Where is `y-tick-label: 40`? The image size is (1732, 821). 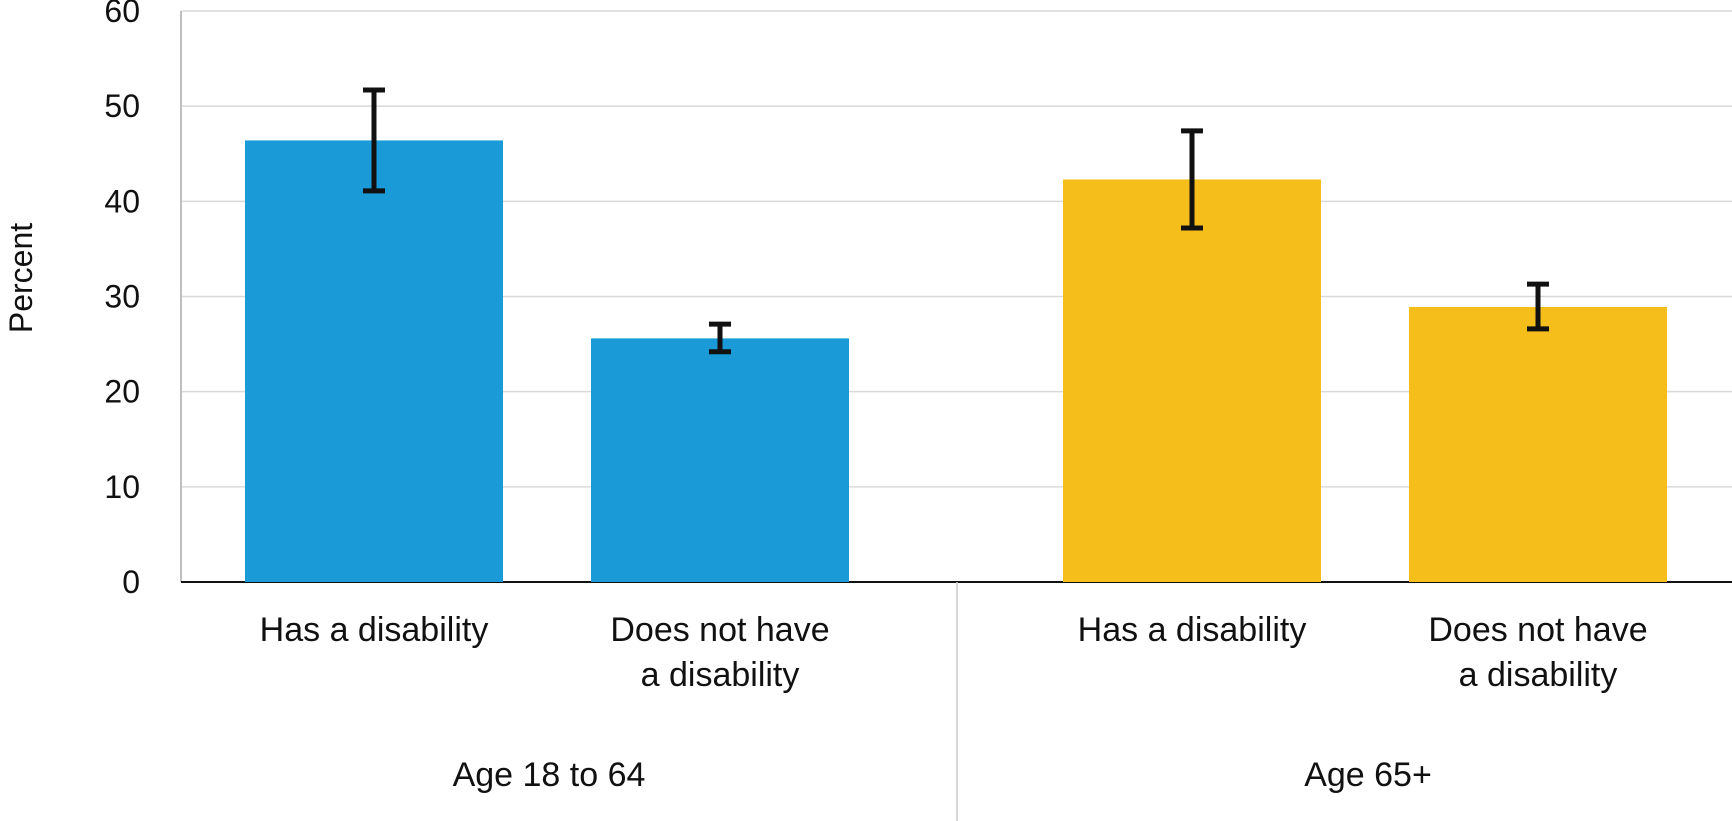
y-tick-label: 40 is located at coordinates (122, 201).